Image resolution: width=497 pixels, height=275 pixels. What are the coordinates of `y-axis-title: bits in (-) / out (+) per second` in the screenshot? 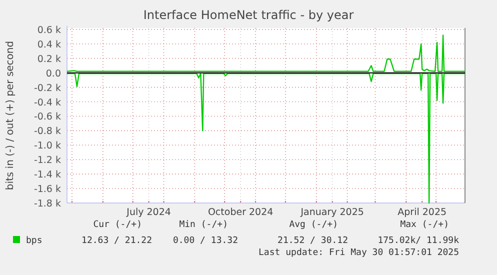 It's located at (10, 115).